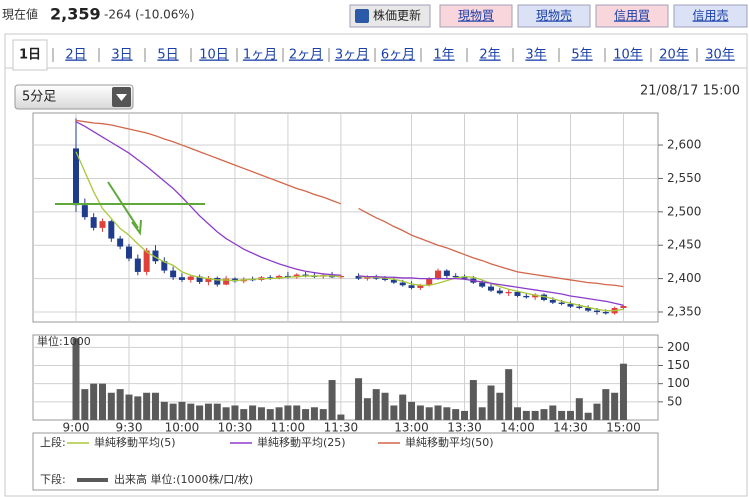  I want to click on y-tick-label: 2,600, so click(684, 145).